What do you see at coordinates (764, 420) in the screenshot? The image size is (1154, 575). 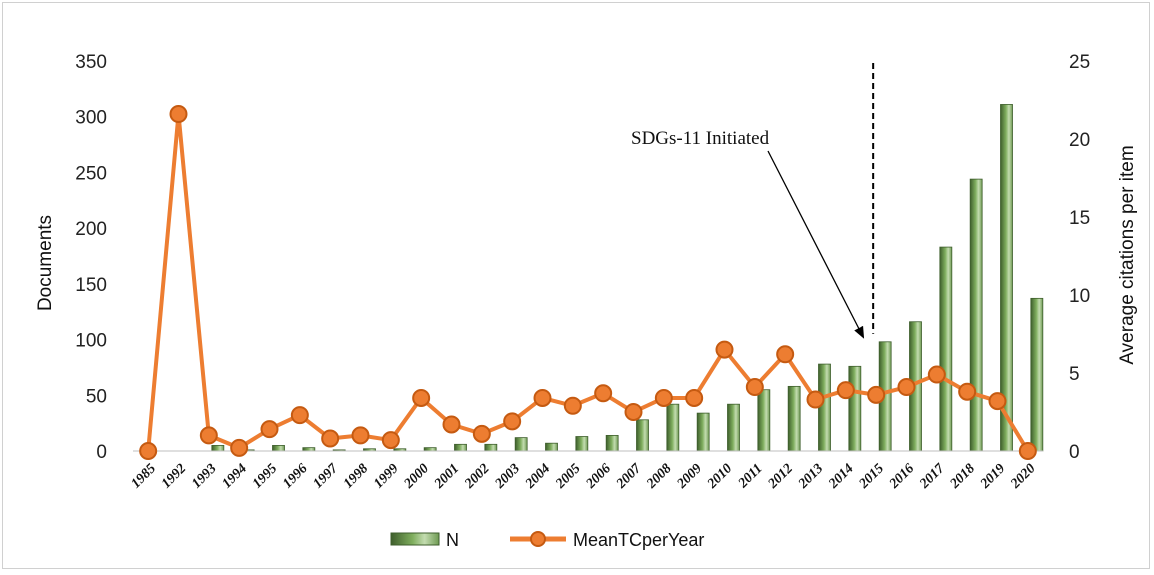 I see `bar-2011` at bounding box center [764, 420].